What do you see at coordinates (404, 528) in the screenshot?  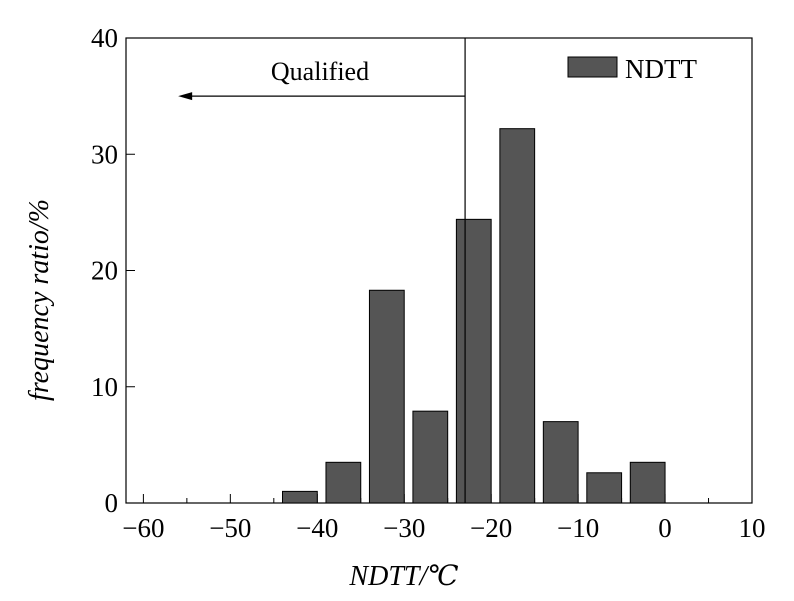 I see `x-tick-label: −30` at bounding box center [404, 528].